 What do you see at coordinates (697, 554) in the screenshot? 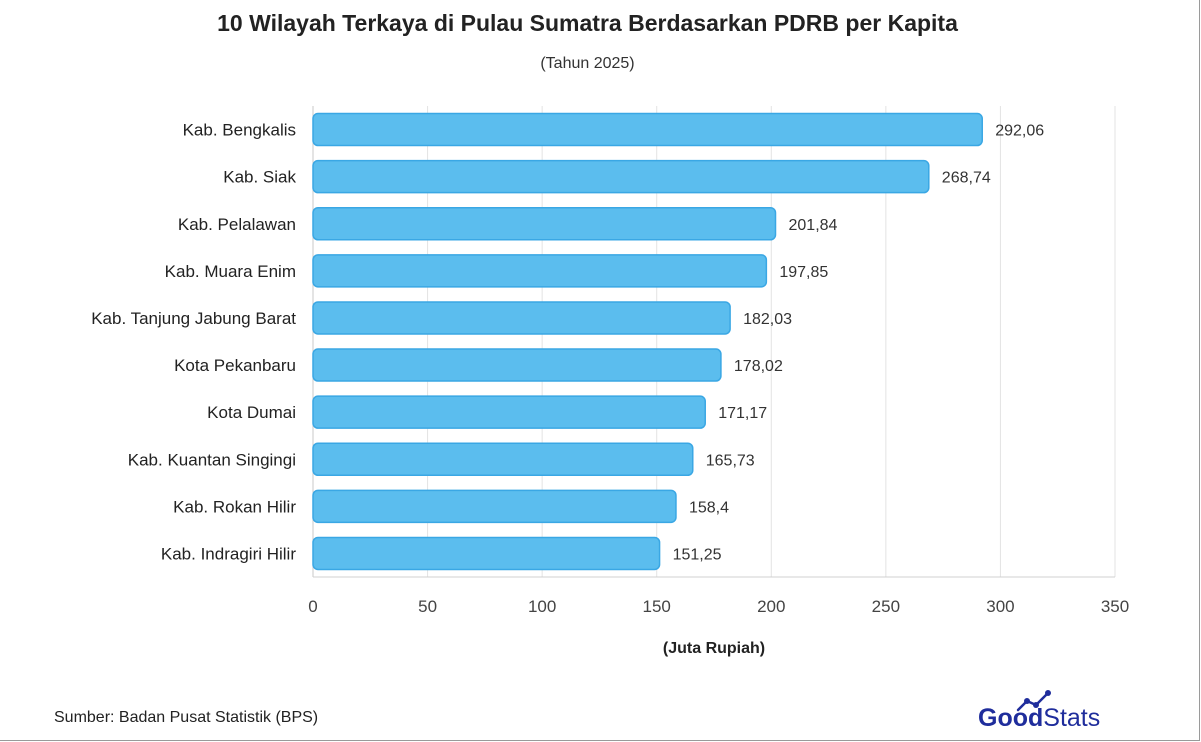
I see `value-label: 151,25` at bounding box center [697, 554].